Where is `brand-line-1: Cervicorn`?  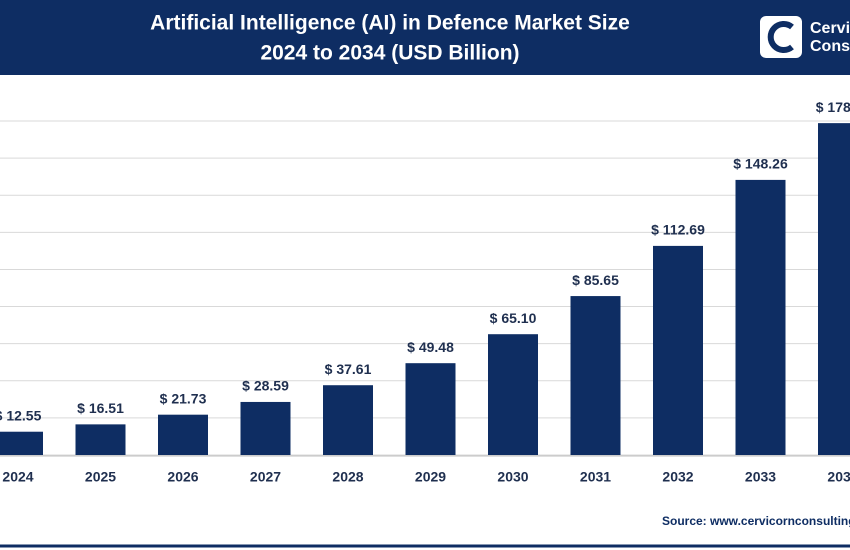
brand-line-1: Cervicorn is located at coordinates (830, 28).